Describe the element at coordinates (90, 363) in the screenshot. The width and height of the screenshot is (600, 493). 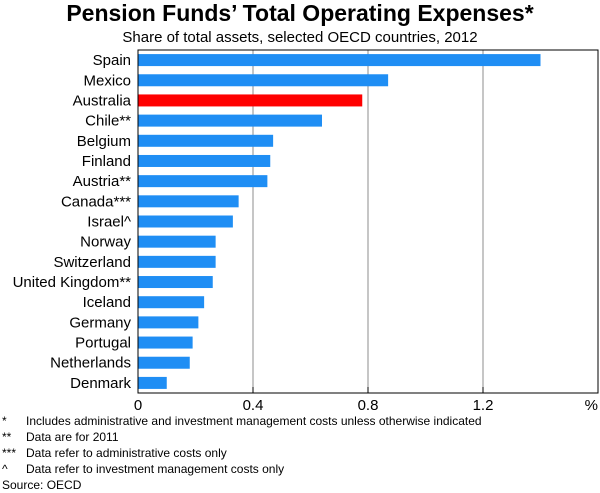
I see `category-label-netherlands: Netherlands` at that location.